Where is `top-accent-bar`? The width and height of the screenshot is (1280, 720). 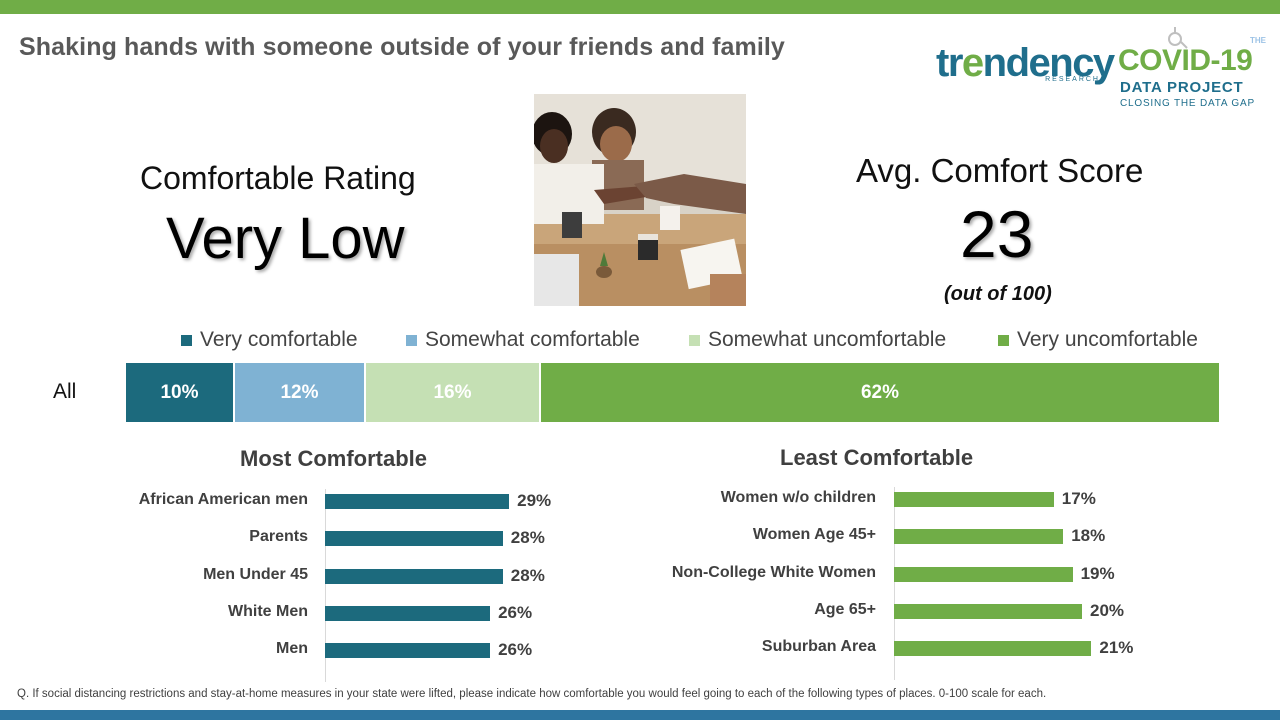
top-accent-bar is located at coordinates (640, 7).